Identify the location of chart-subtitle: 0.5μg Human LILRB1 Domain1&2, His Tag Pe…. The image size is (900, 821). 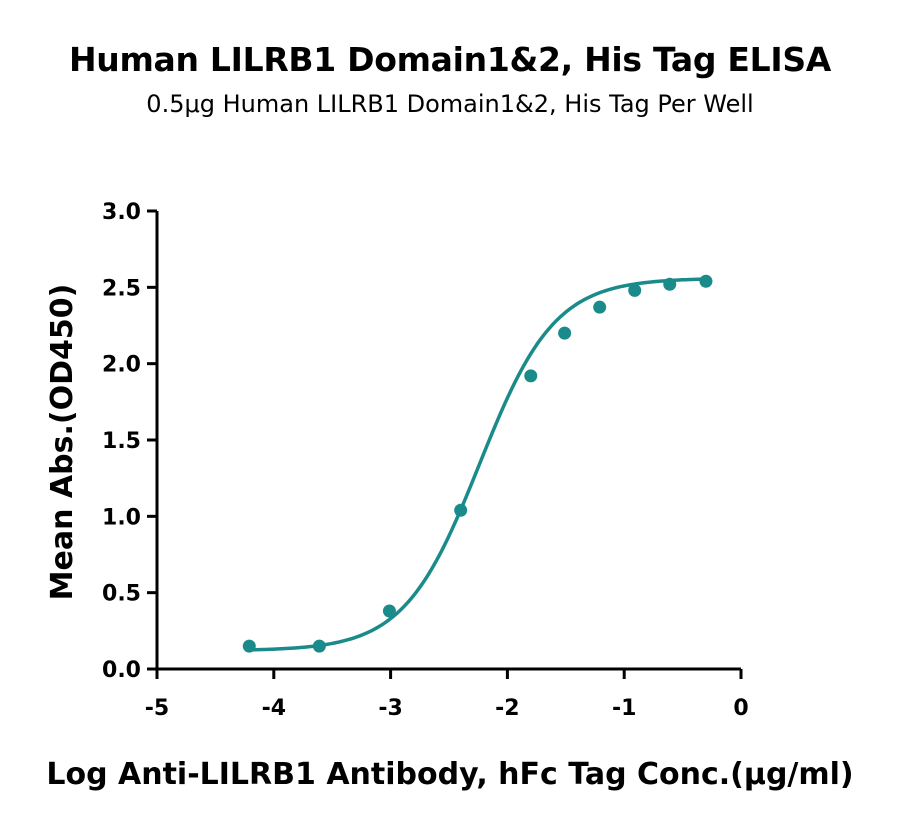
(450, 104).